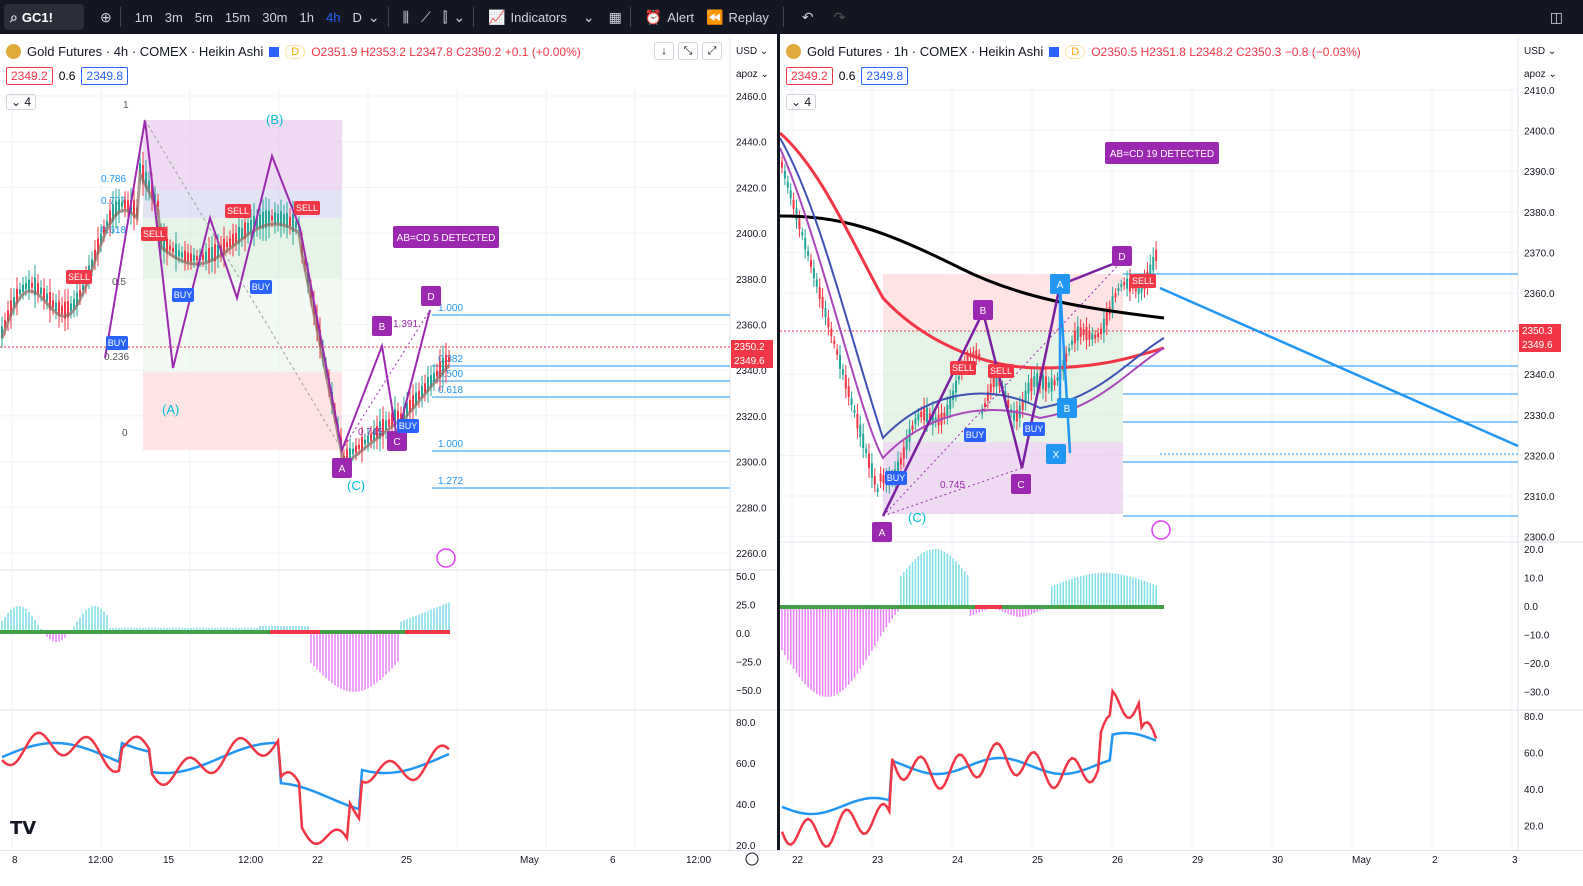  Describe the element at coordinates (669, 17) in the screenshot. I see `alert-button: ⏰ Alert` at that location.